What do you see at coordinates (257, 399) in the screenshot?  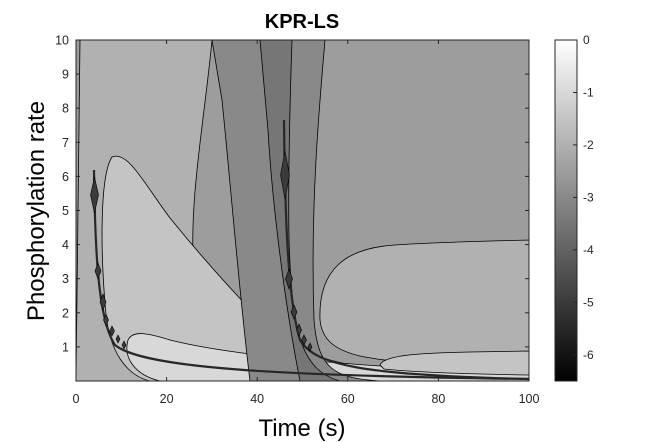 I see `x-tick-label: 40` at bounding box center [257, 399].